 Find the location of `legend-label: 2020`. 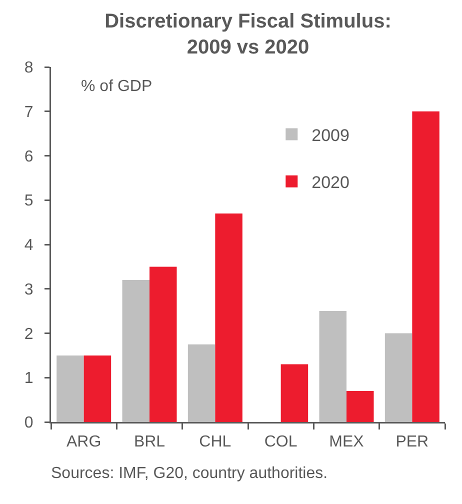

legend-label: 2020 is located at coordinates (331, 182).